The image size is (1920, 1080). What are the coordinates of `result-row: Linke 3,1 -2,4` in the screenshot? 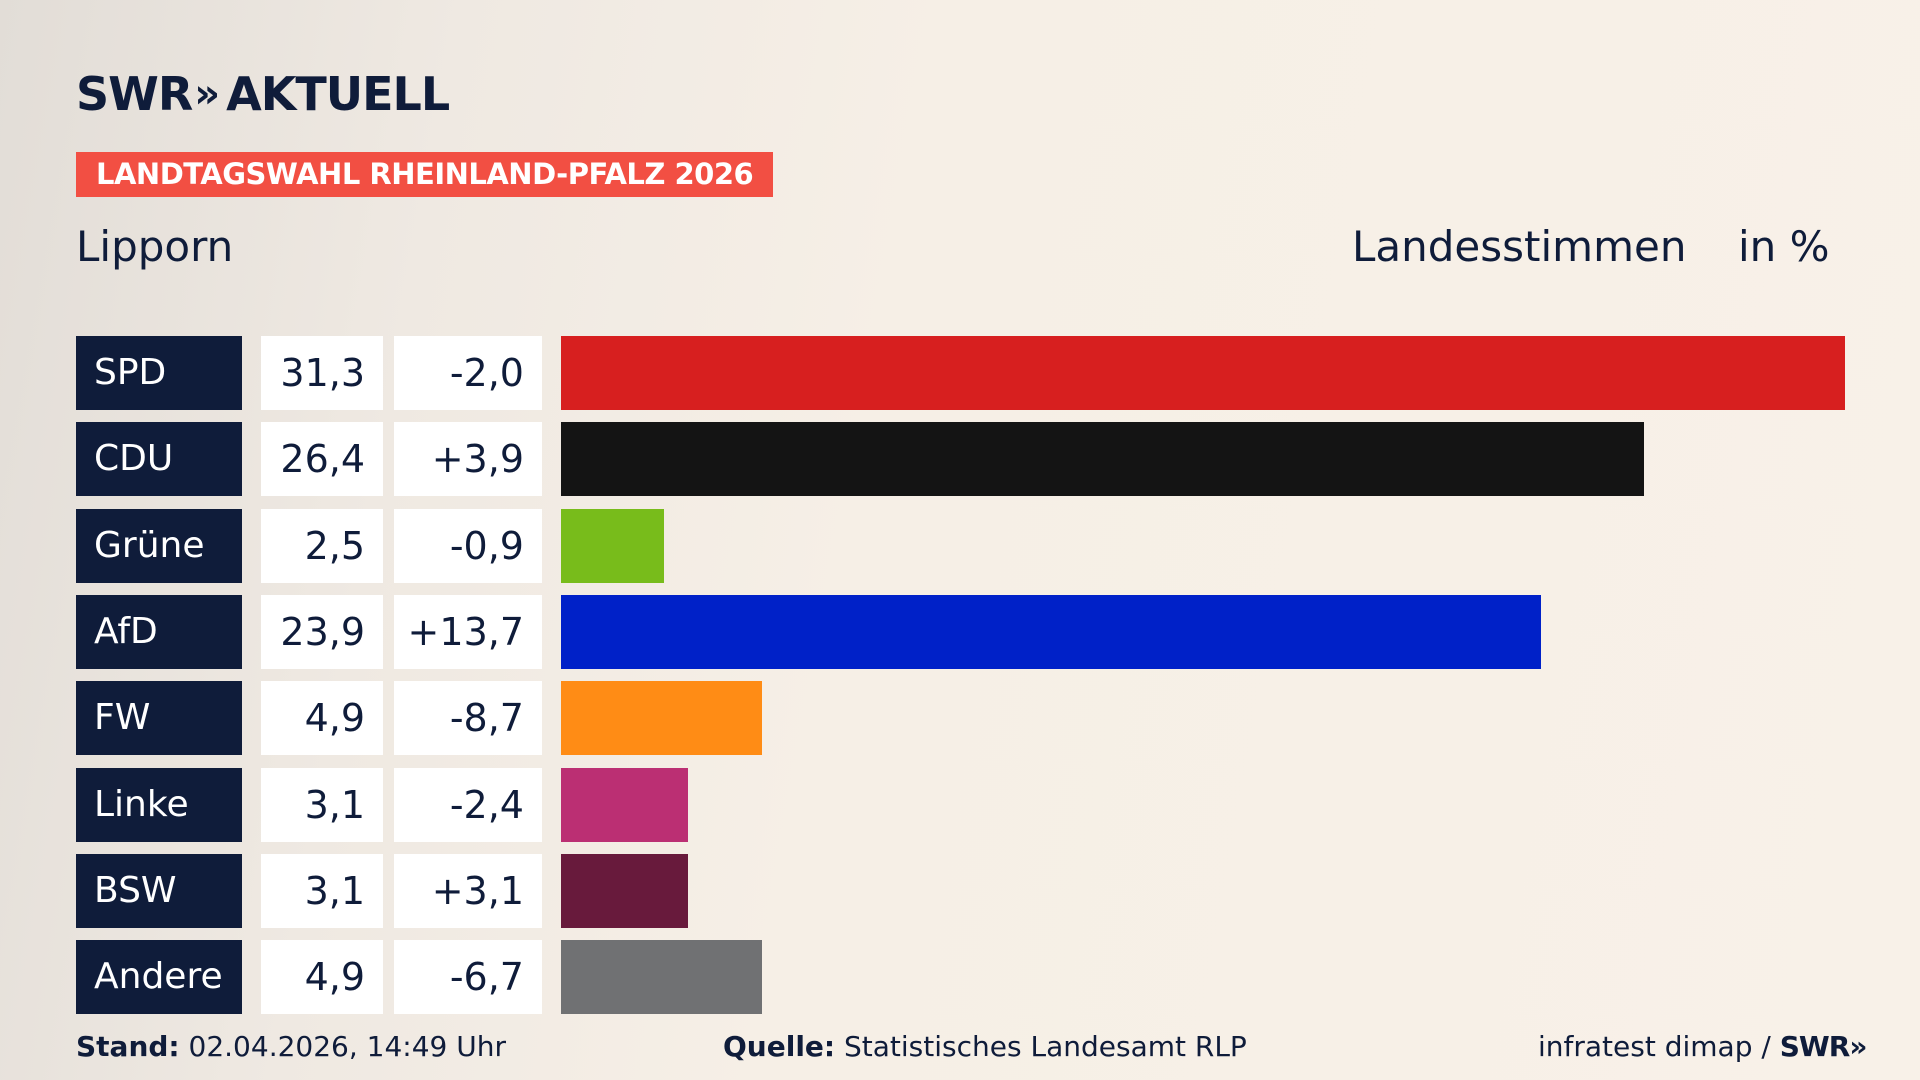 It's located at (960, 804).